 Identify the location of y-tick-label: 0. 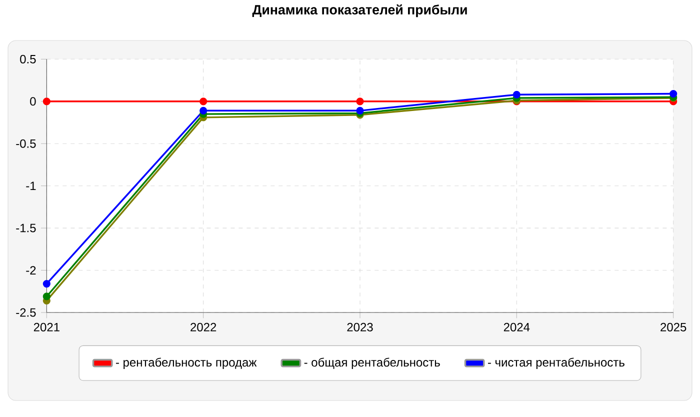
(33, 101).